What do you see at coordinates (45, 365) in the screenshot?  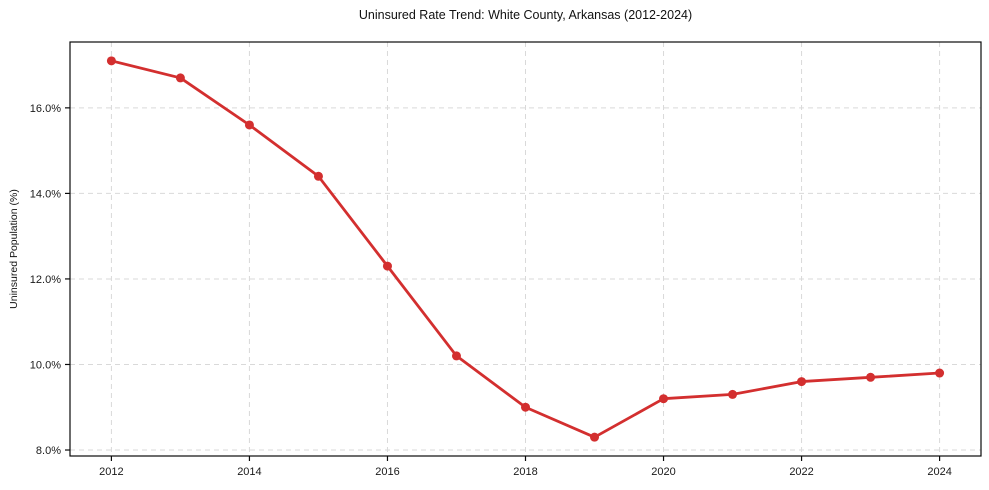 I see `y-tick-label: 10.0%` at bounding box center [45, 365].